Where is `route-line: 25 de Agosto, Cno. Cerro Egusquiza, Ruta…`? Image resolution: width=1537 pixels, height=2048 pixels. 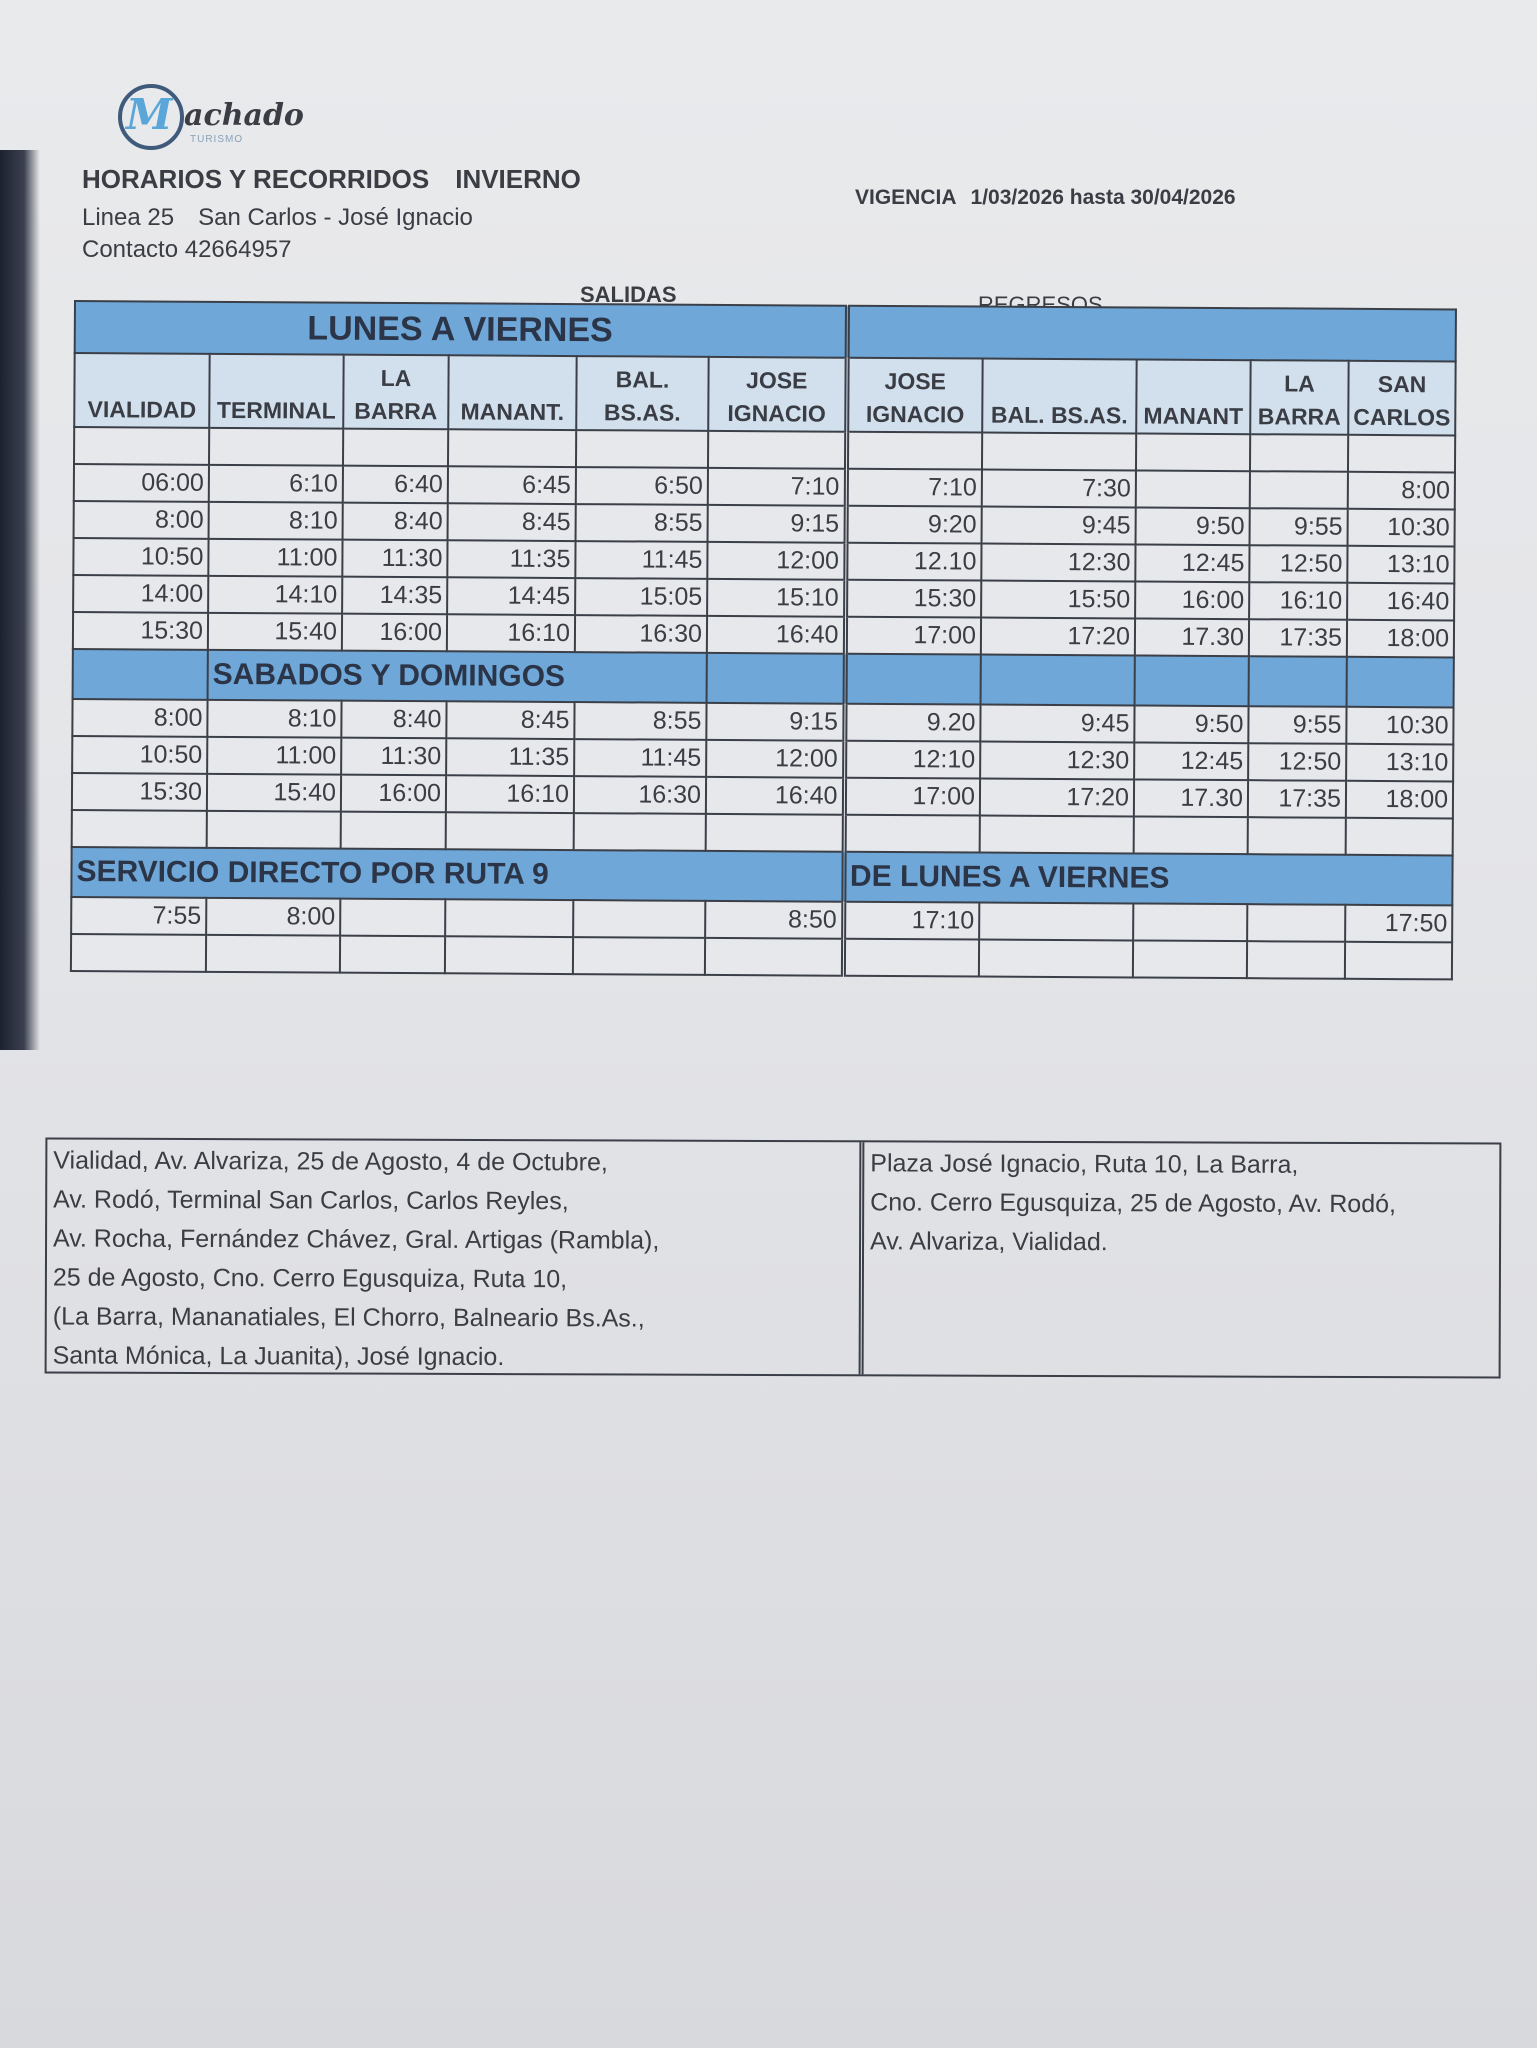 route-line: 25 de Agosto, Cno. Cerro Egusquiza, Ruta… is located at coordinates (310, 1278).